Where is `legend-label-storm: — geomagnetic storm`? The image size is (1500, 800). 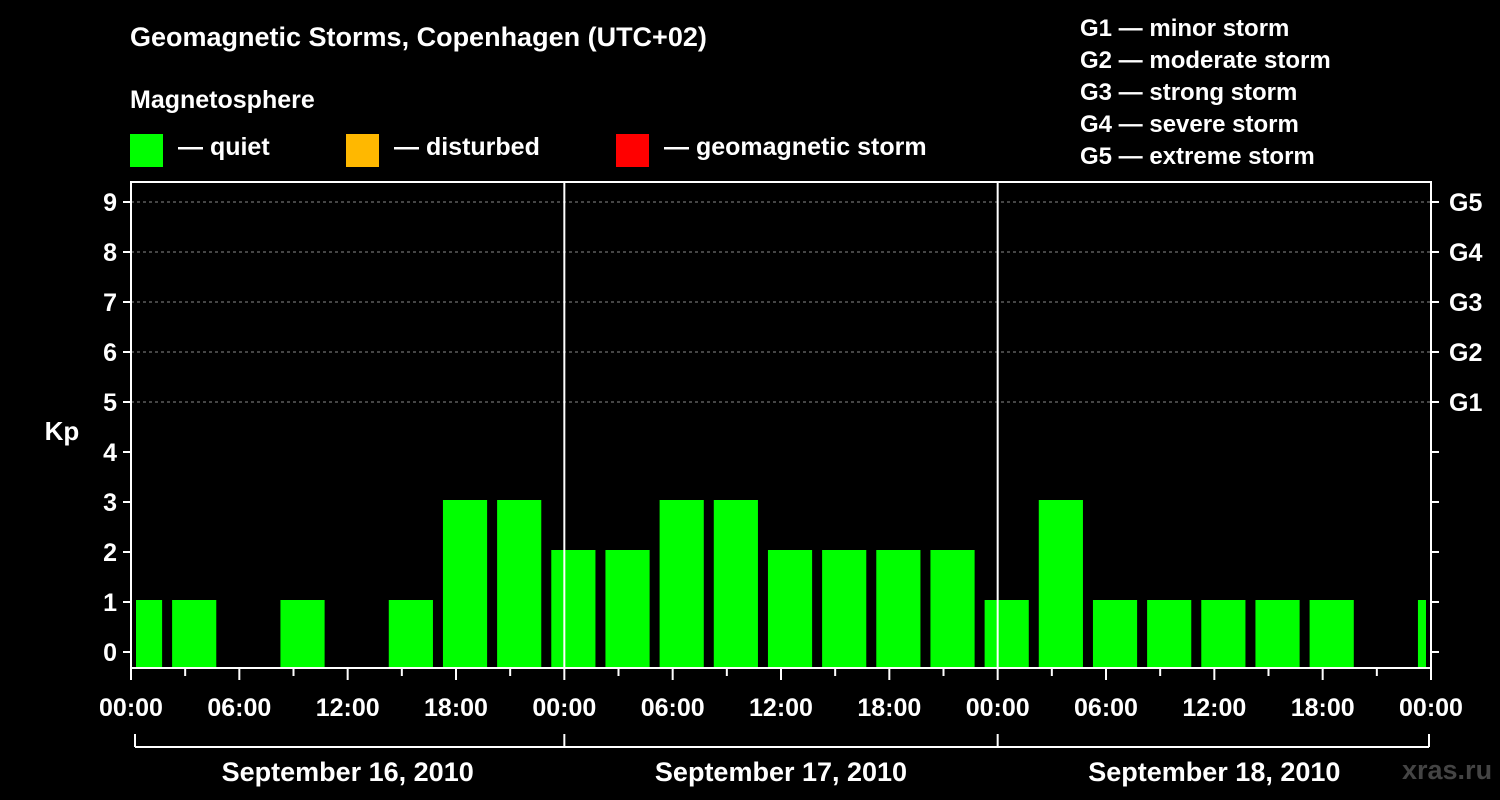 legend-label-storm: — geomagnetic storm is located at coordinates (795, 147).